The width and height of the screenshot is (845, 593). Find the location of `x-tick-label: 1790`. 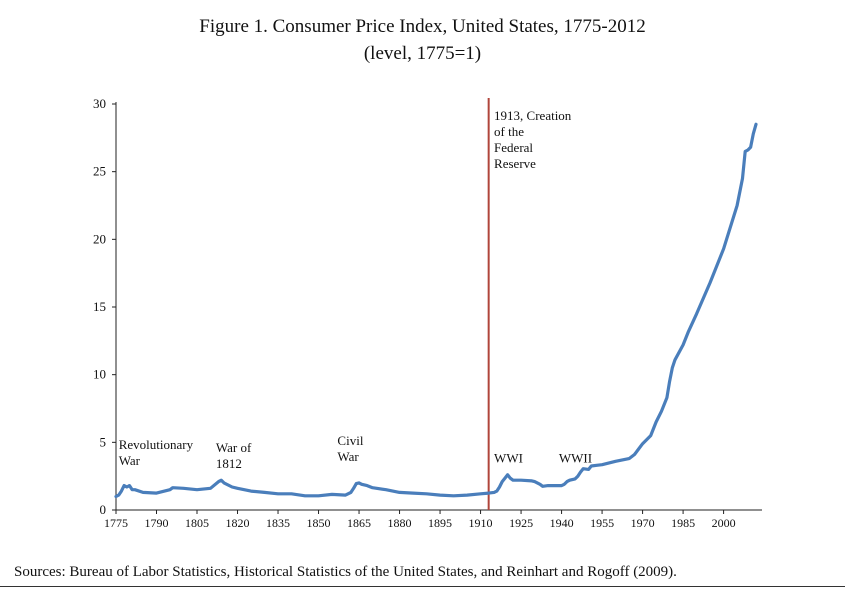

x-tick-label: 1790 is located at coordinates (157, 523).